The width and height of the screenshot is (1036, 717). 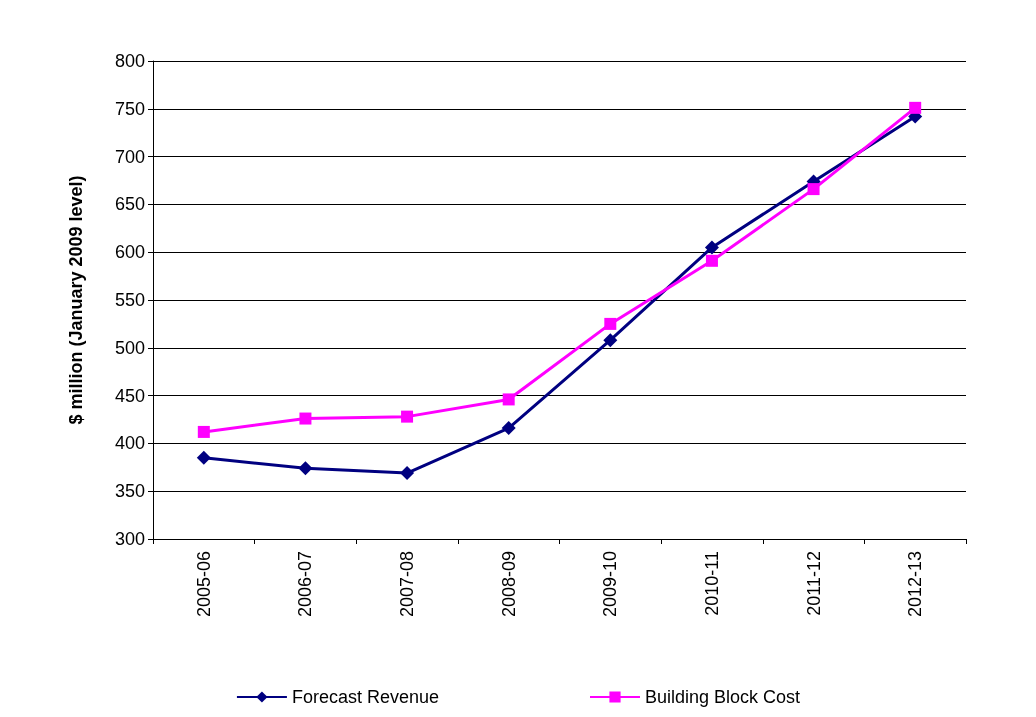 I want to click on legend-label: Forecast Revenue, so click(x=365, y=697).